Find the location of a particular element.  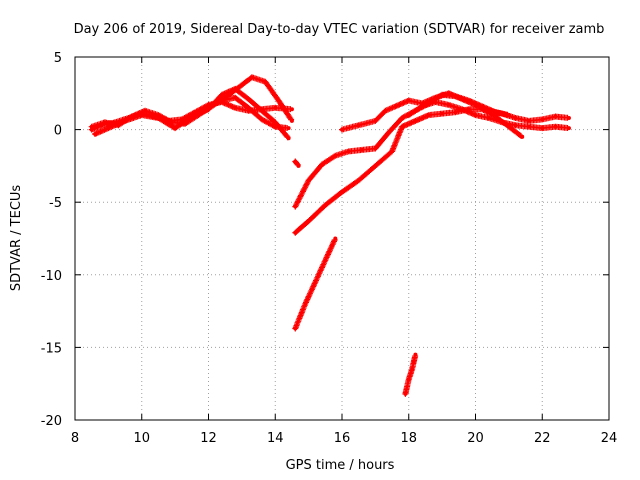

series-recovery-b is located at coordinates (408, 171).